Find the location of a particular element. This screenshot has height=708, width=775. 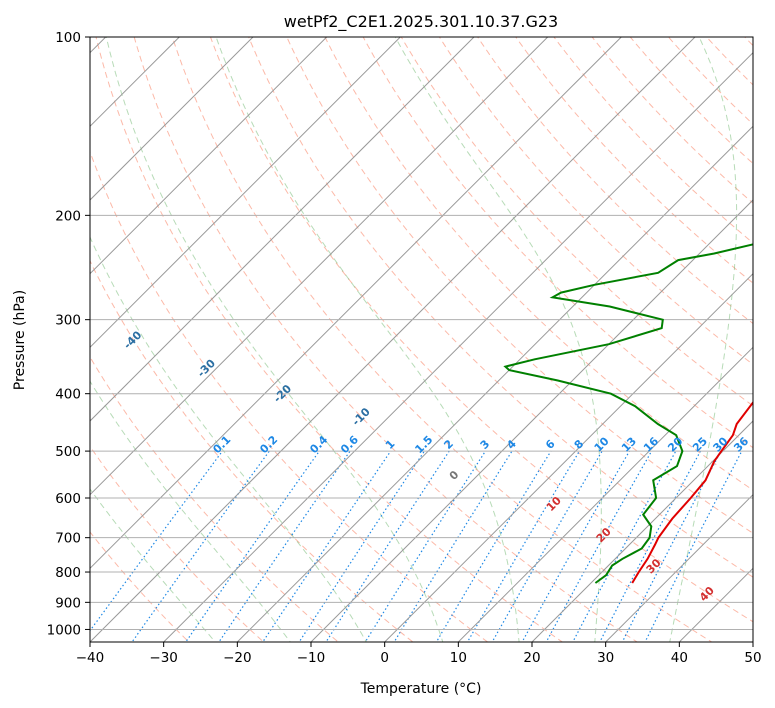

temperature-line is located at coordinates (692, 492).